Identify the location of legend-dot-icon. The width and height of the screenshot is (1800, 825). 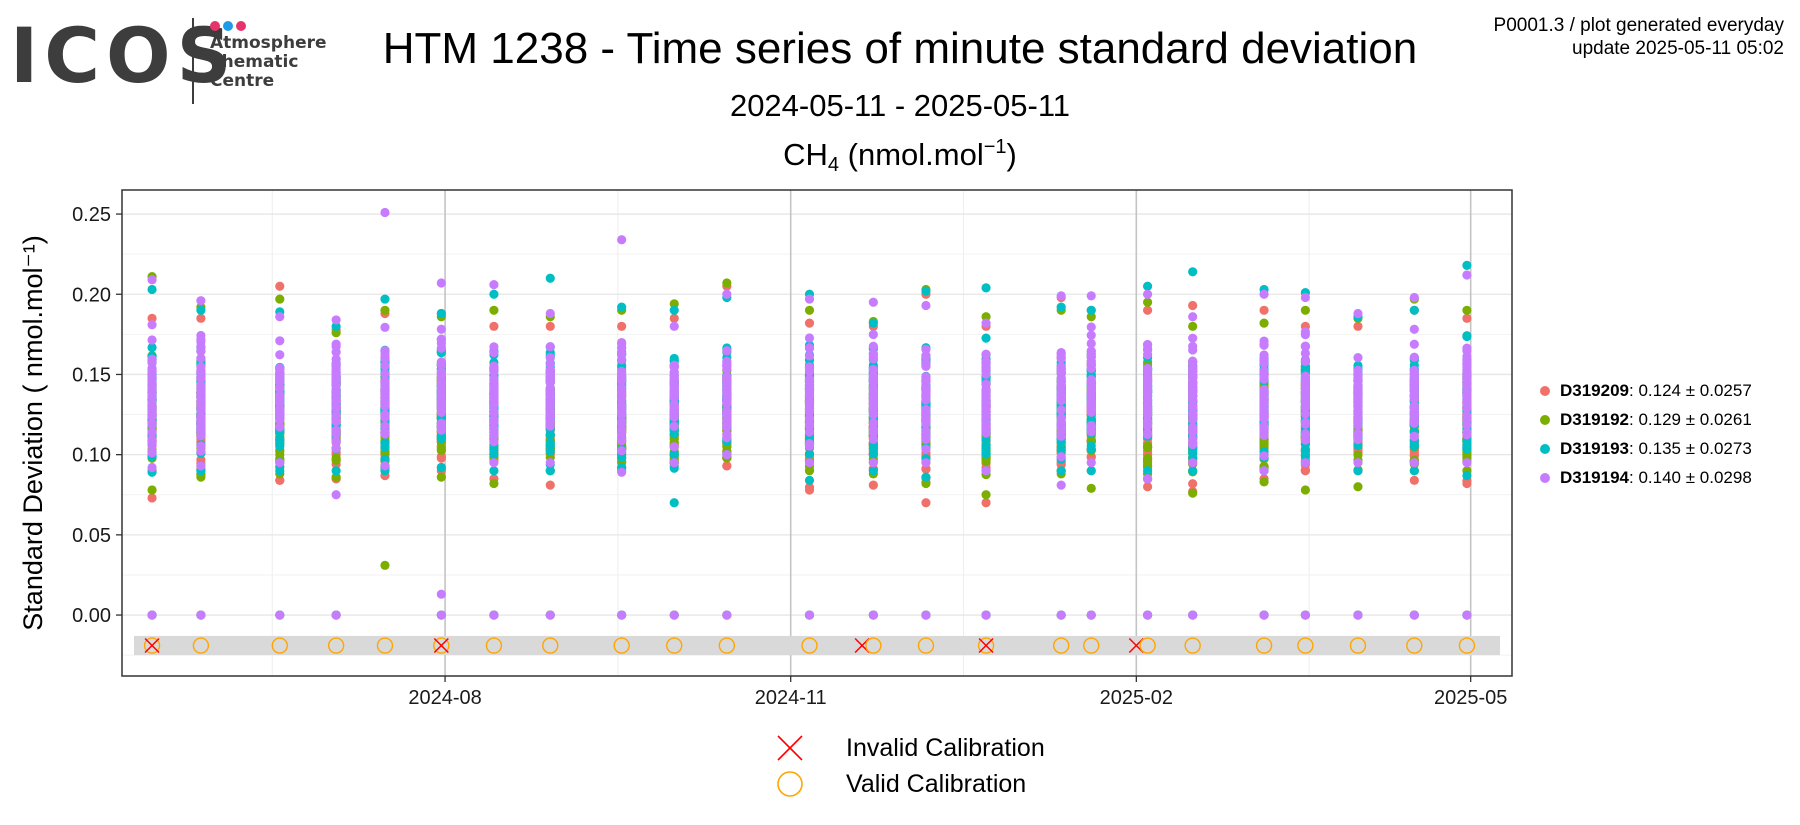
(1545, 419).